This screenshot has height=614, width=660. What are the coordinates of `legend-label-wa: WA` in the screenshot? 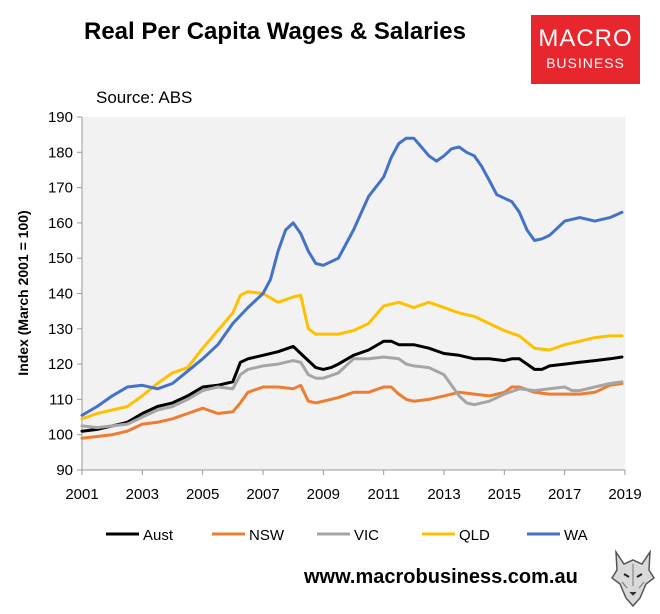 It's located at (576, 535).